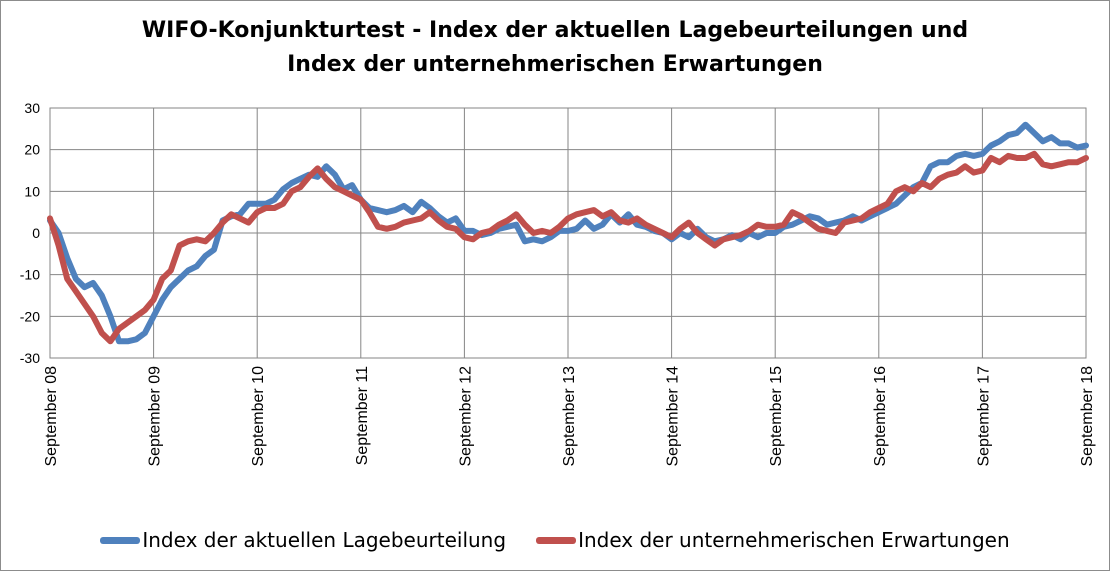 The height and width of the screenshot is (571, 1110). What do you see at coordinates (880, 416) in the screenshot?
I see `x-tick-label-8: September 16` at bounding box center [880, 416].